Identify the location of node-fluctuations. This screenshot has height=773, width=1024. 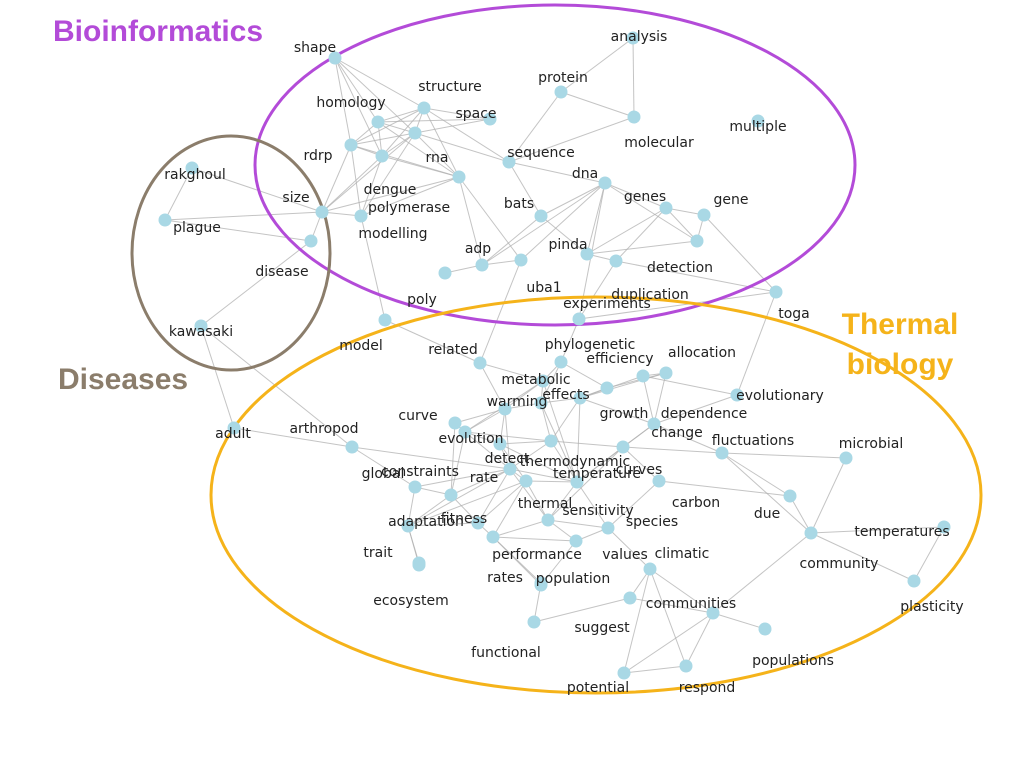
(722, 453).